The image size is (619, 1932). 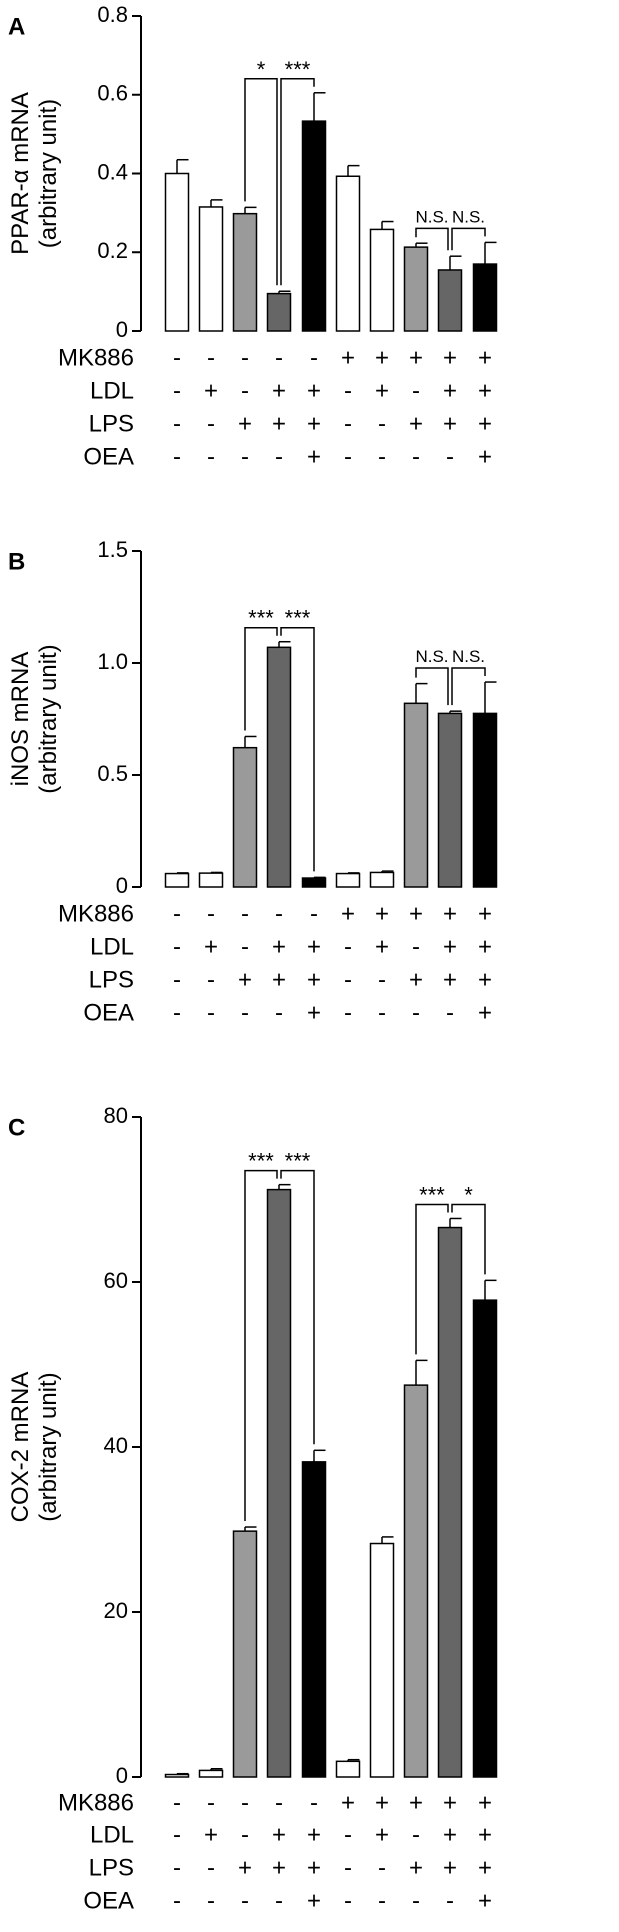 What do you see at coordinates (112, 549) in the screenshot?
I see `y-tick-label: 1.5` at bounding box center [112, 549].